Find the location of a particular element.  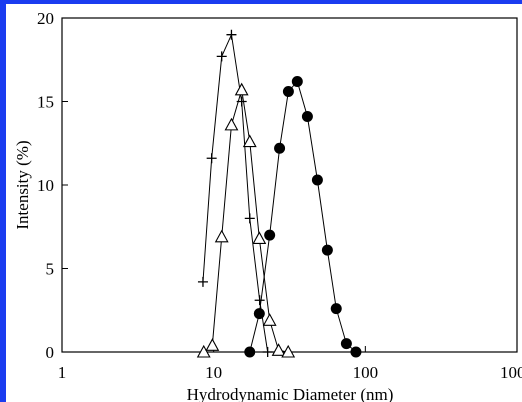

y-tick-label: 0 is located at coordinates (50, 352).